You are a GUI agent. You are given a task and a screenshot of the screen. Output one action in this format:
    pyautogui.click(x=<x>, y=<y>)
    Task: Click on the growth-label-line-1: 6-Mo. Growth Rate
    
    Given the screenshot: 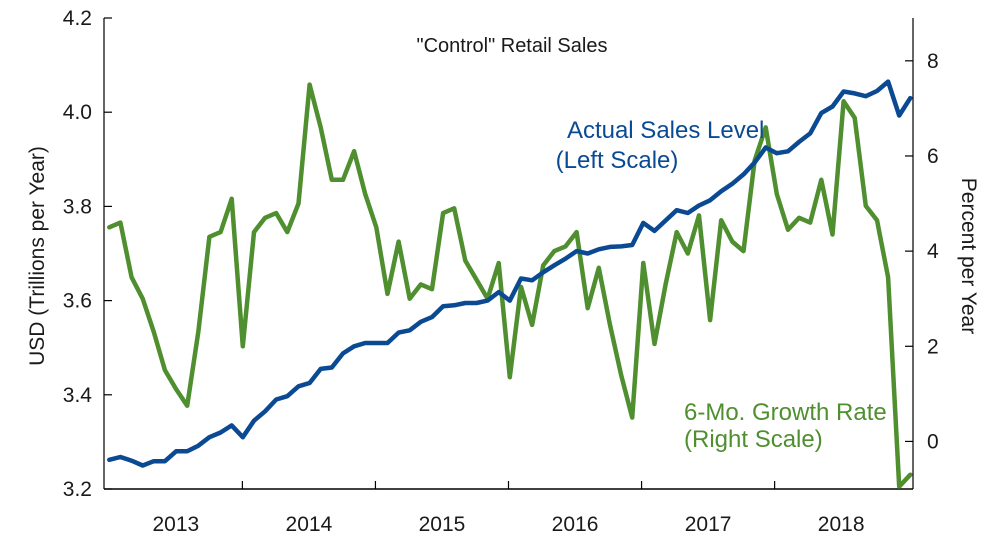 What is the action you would take?
    pyautogui.click(x=785, y=412)
    